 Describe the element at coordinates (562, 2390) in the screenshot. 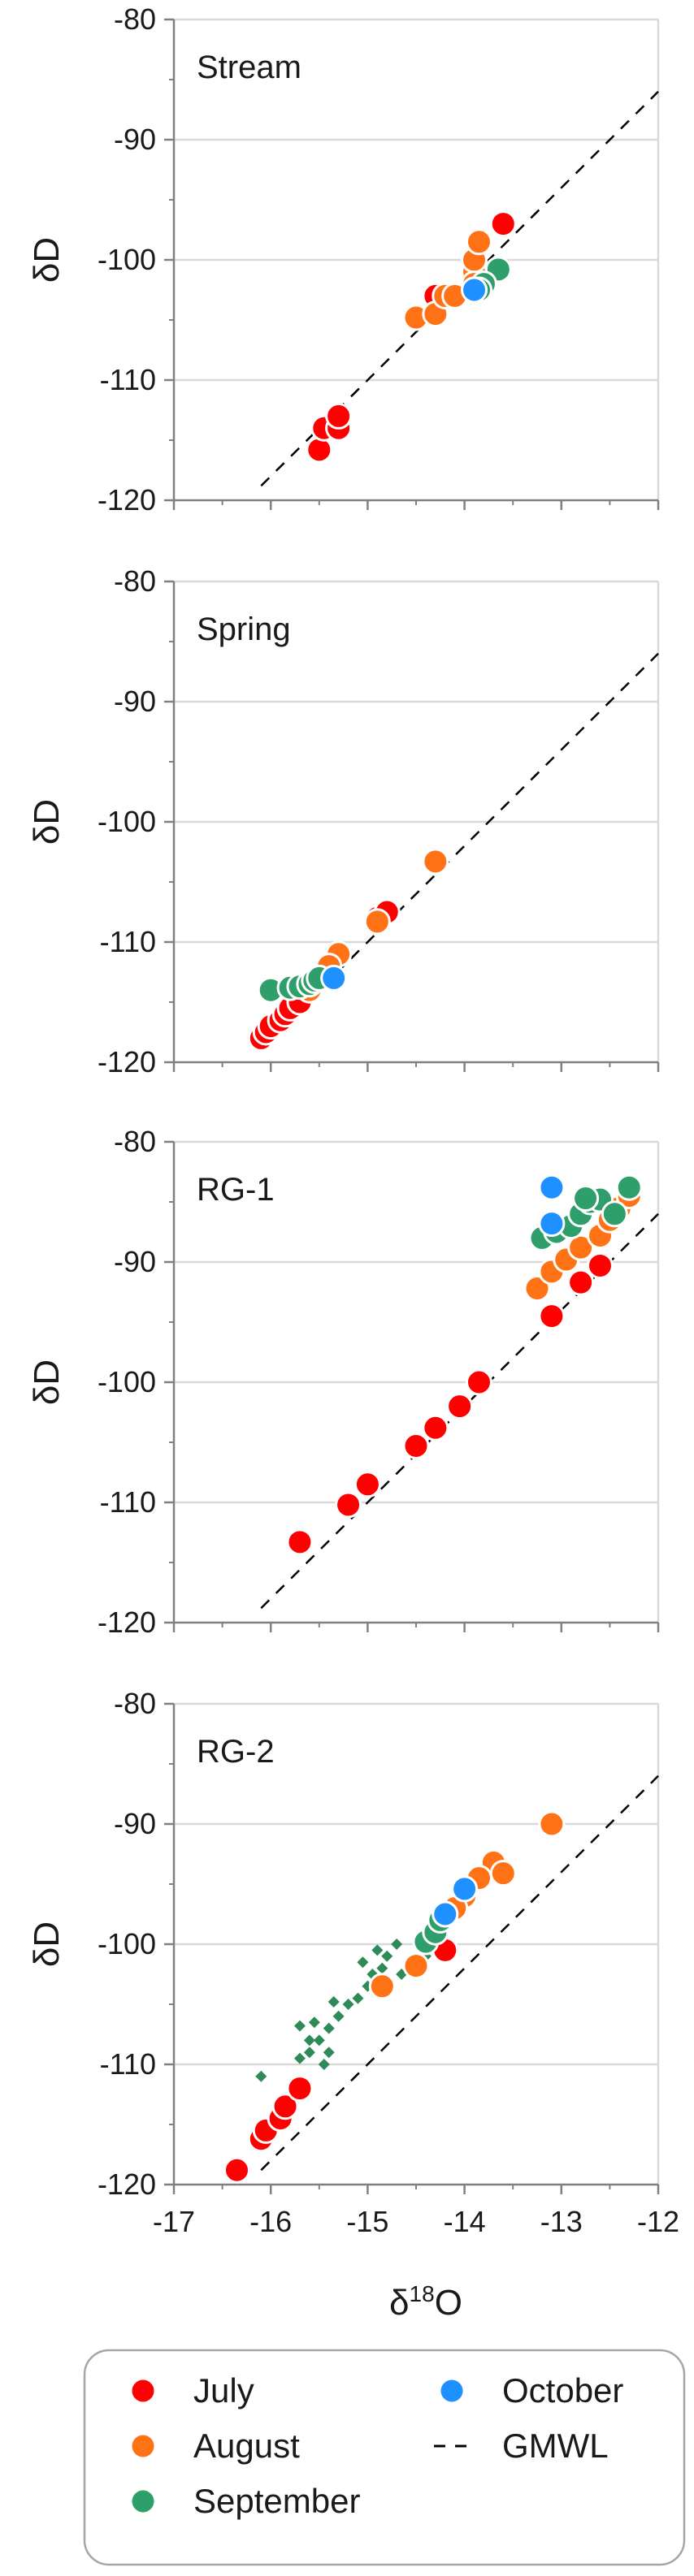

I see `legend-label-october: October` at that location.